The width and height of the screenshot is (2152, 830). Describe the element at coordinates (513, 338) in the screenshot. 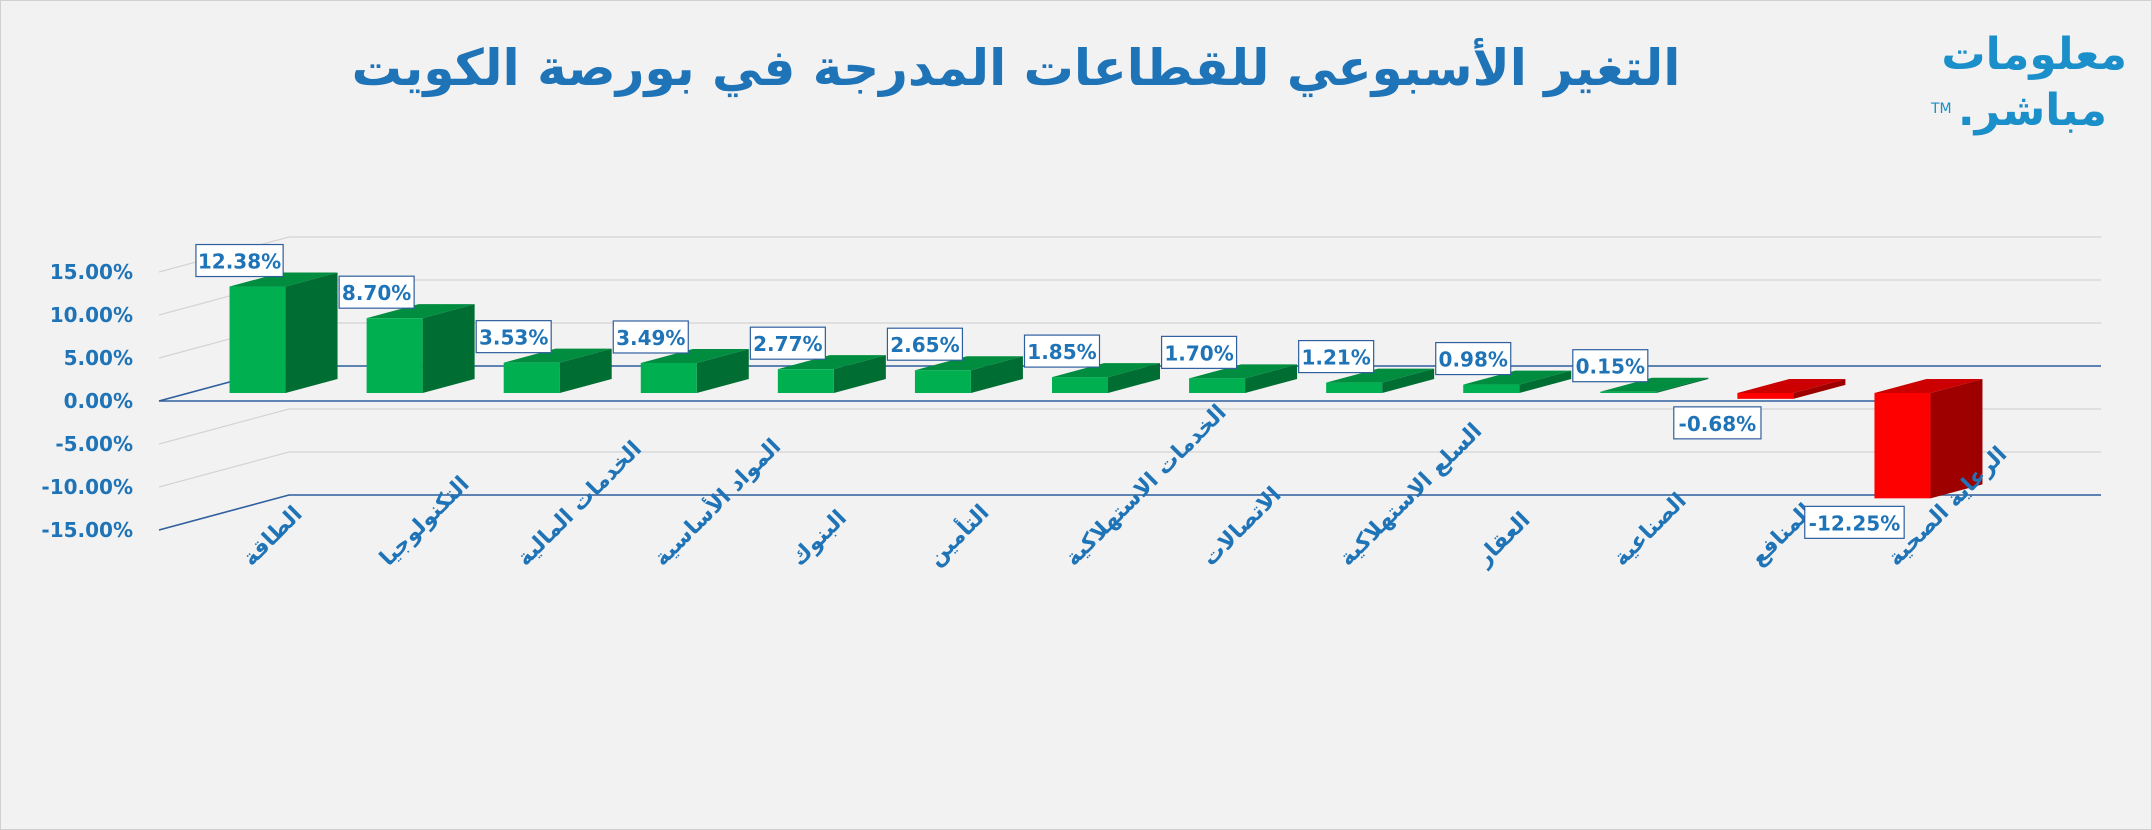

I see `data-label: 3.53%` at that location.